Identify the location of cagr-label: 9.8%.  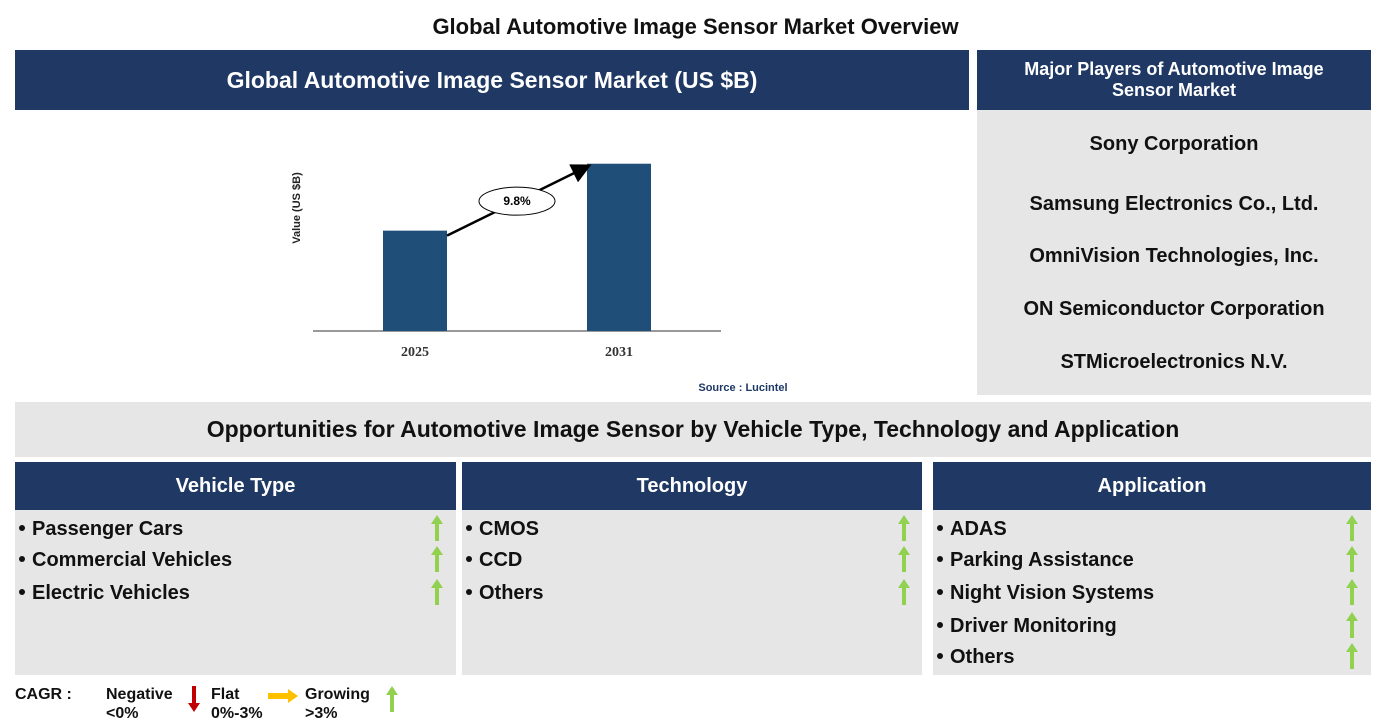
(517, 201).